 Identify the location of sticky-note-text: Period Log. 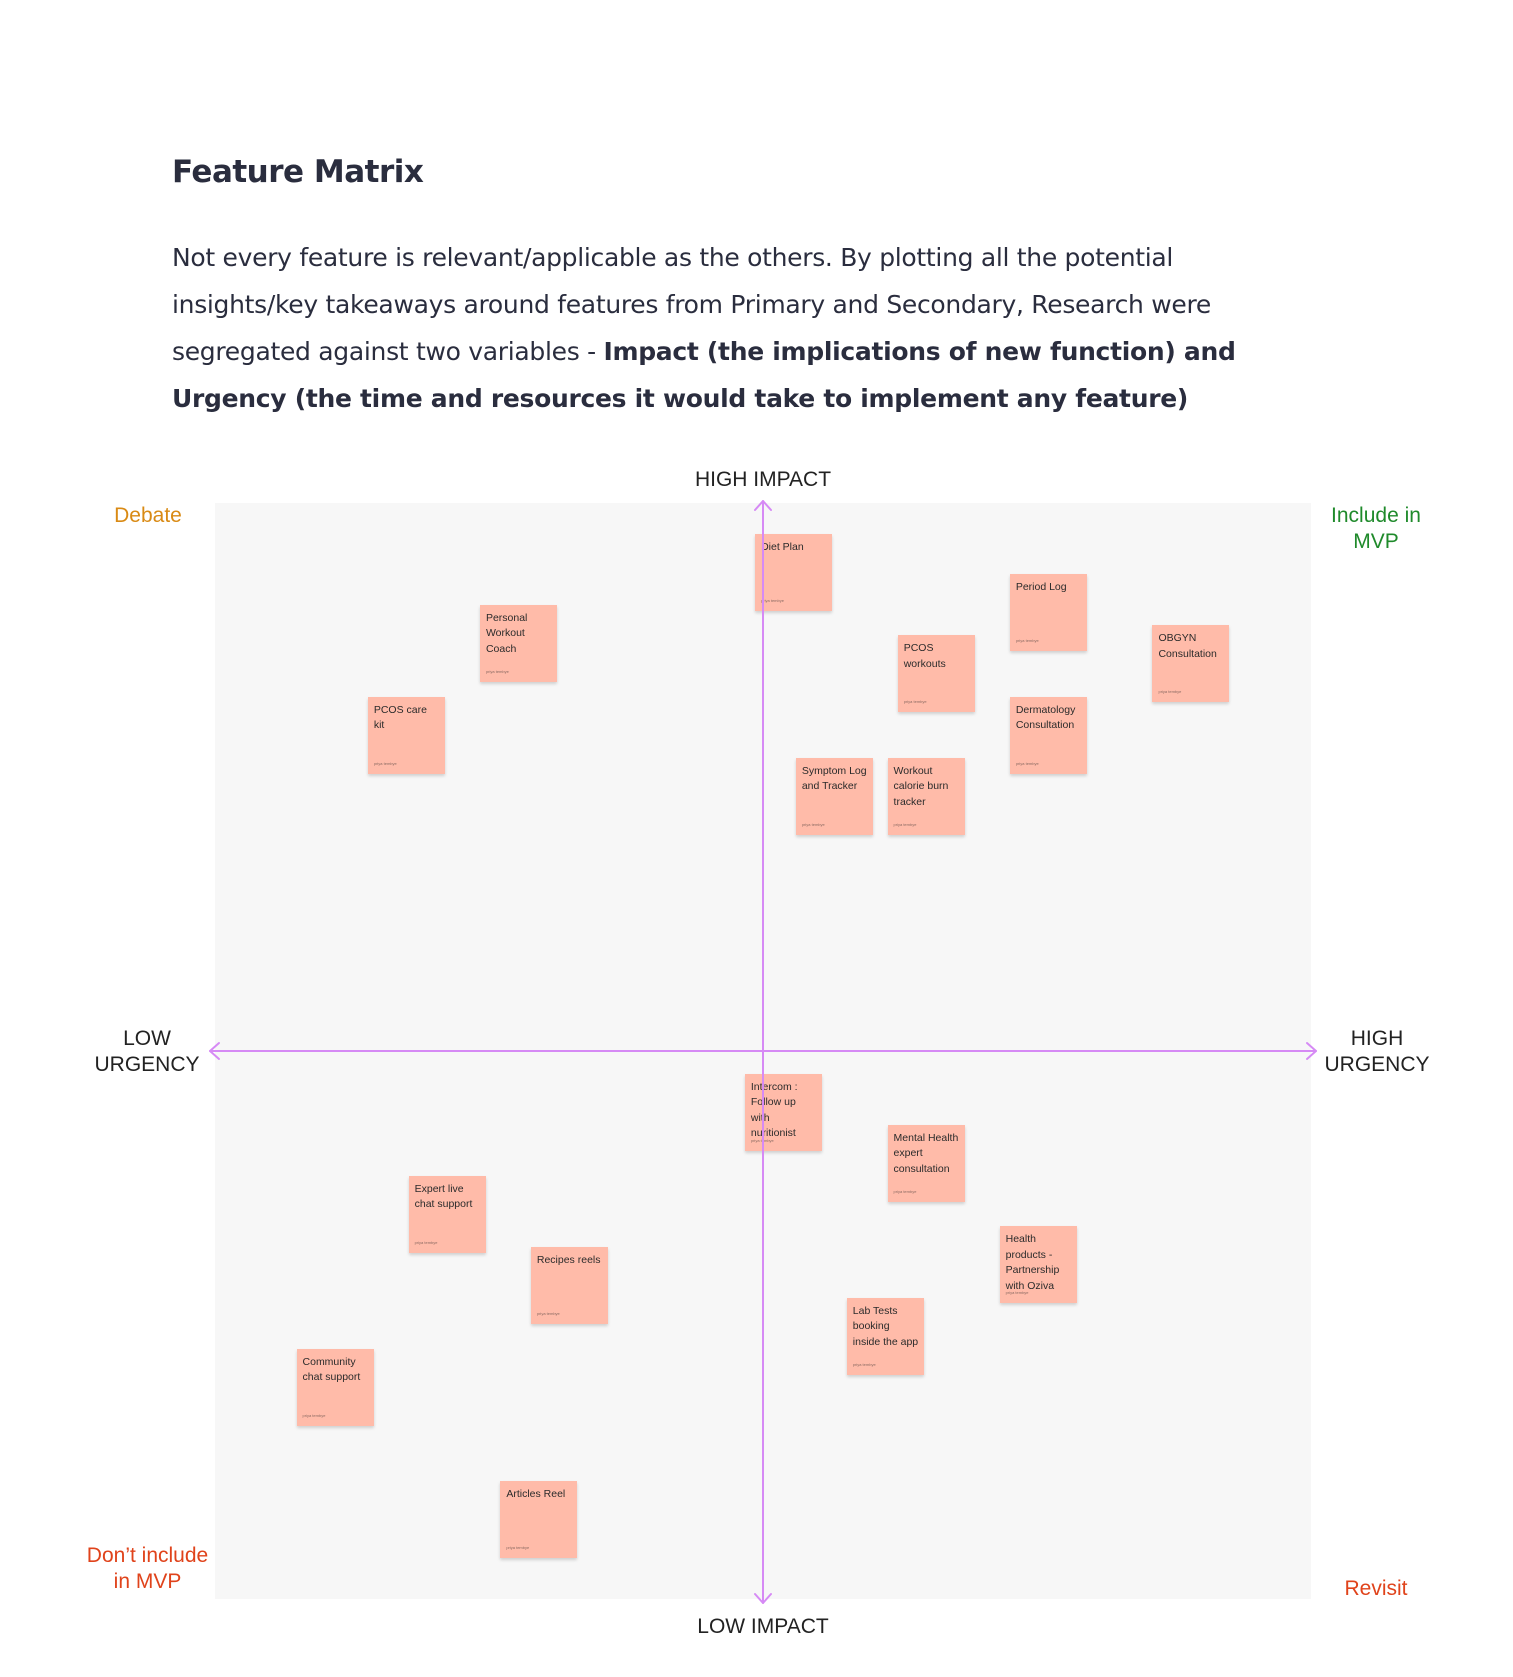
(1041, 587).